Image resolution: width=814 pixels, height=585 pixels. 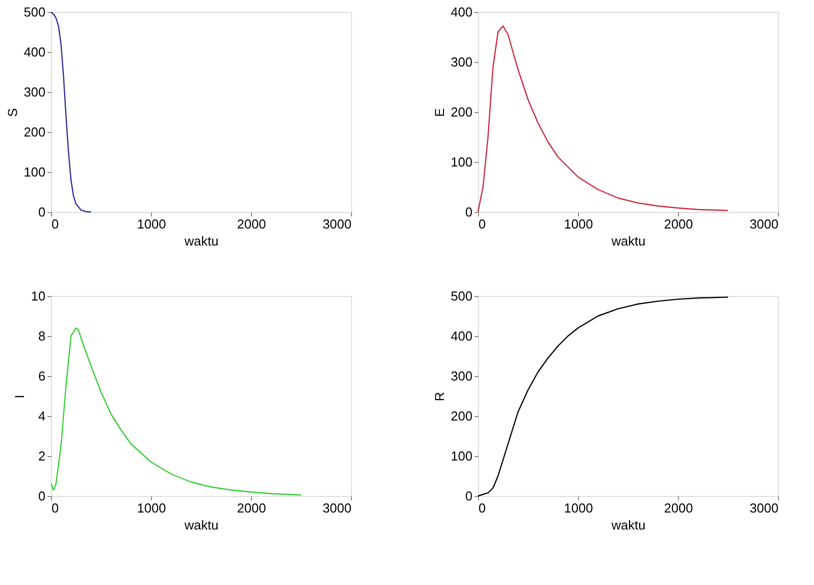 I want to click on y-tick-label: 8, so click(x=42, y=336).